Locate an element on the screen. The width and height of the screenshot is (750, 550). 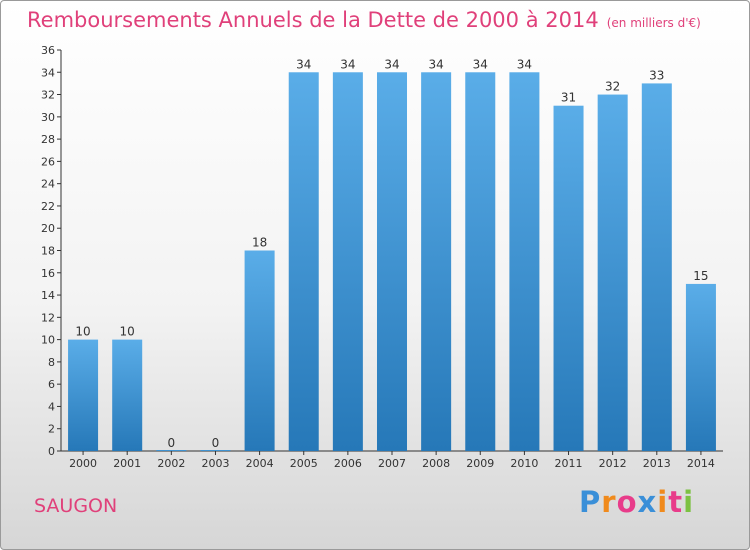
y-tick-label: 16 is located at coordinates (48, 273).